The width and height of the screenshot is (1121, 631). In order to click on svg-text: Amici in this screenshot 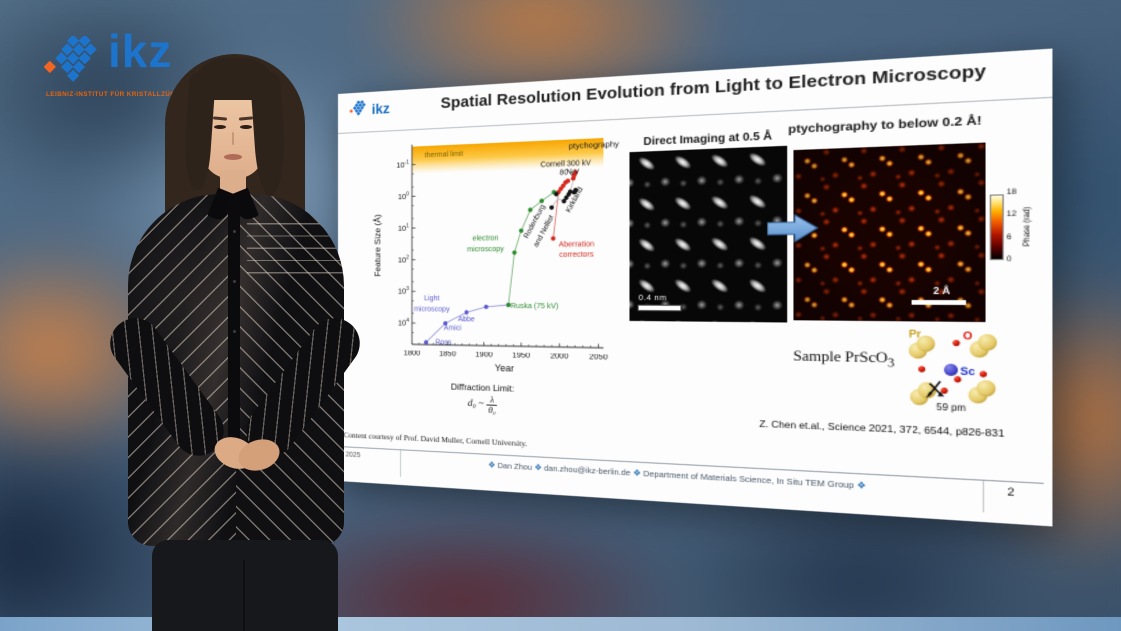, I will do `click(453, 329)`.